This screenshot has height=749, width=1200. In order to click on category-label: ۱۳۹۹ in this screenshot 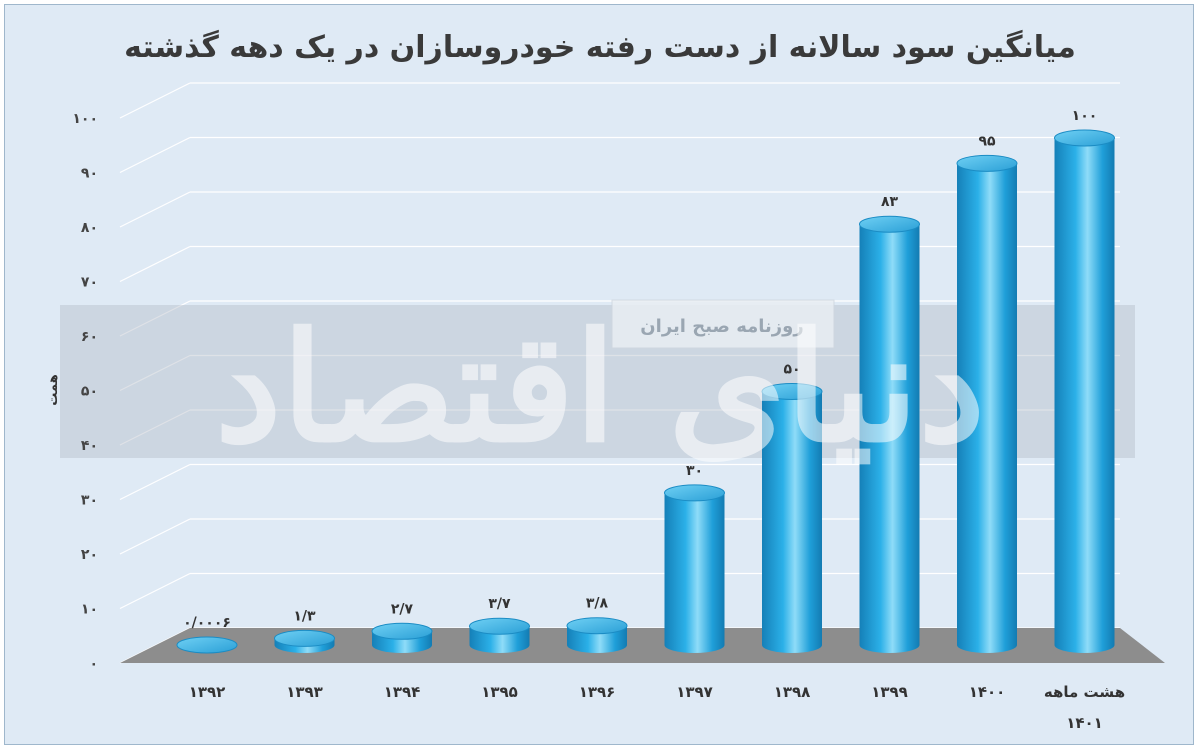, I will do `click(889, 692)`.